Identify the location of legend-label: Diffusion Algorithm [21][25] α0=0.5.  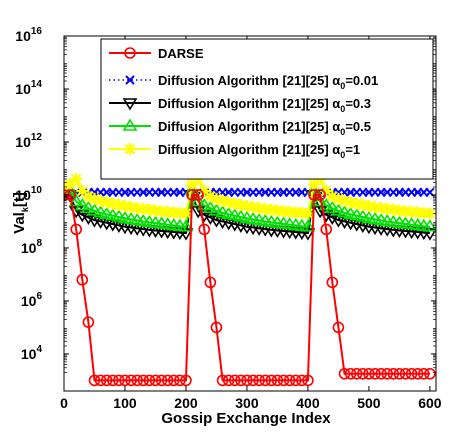
(264, 128).